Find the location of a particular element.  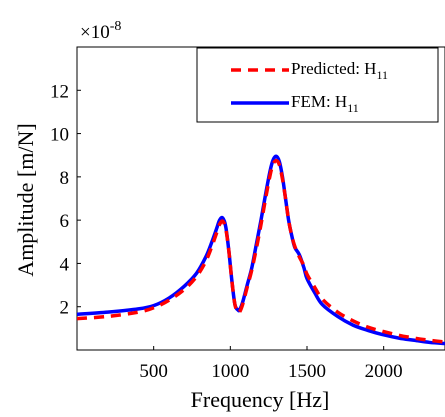

legend-label-predicted-sub: 11 is located at coordinates (382, 75).